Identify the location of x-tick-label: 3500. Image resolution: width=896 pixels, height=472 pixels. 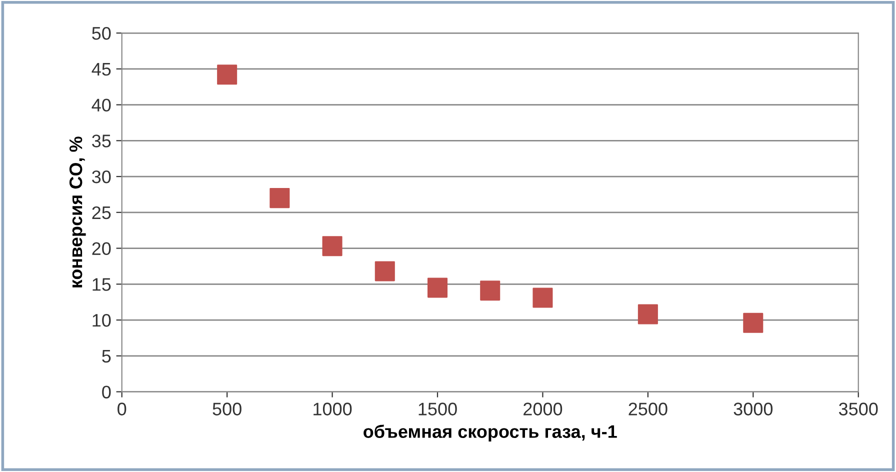
(858, 409).